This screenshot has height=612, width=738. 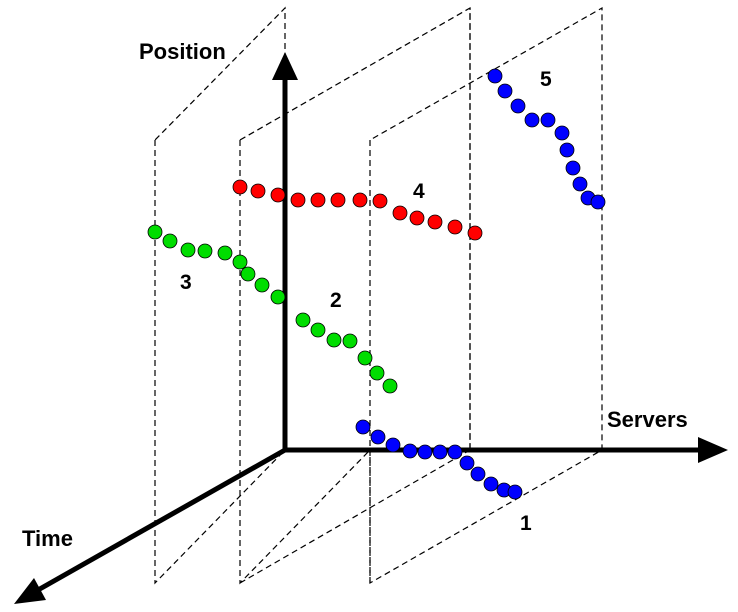 What do you see at coordinates (285, 66) in the screenshot?
I see `position-axis-arrow` at bounding box center [285, 66].